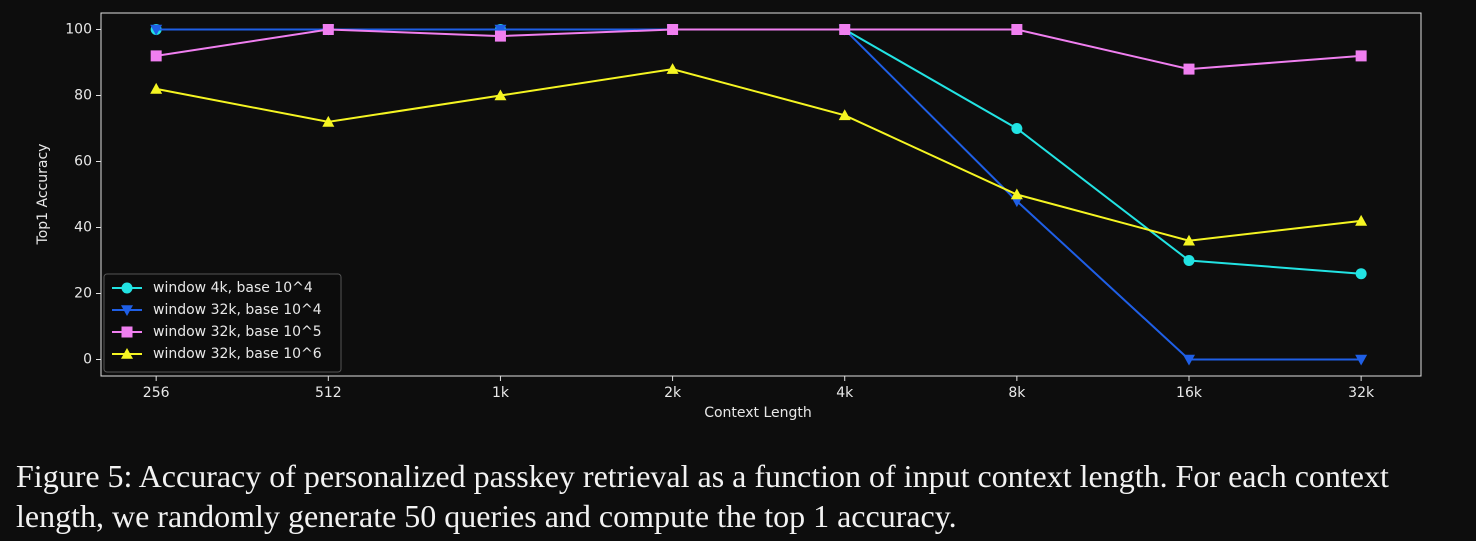 The width and height of the screenshot is (1476, 541). What do you see at coordinates (78, 30) in the screenshot?
I see `y-tick-label: 100` at bounding box center [78, 30].